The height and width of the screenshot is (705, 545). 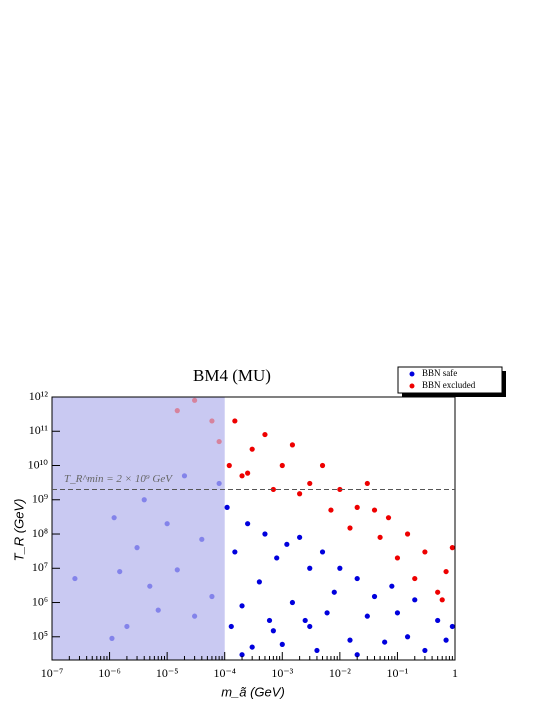 I want to click on threshold-label: T_R^min = 2 × 10⁹ GeV, so click(x=118, y=479).